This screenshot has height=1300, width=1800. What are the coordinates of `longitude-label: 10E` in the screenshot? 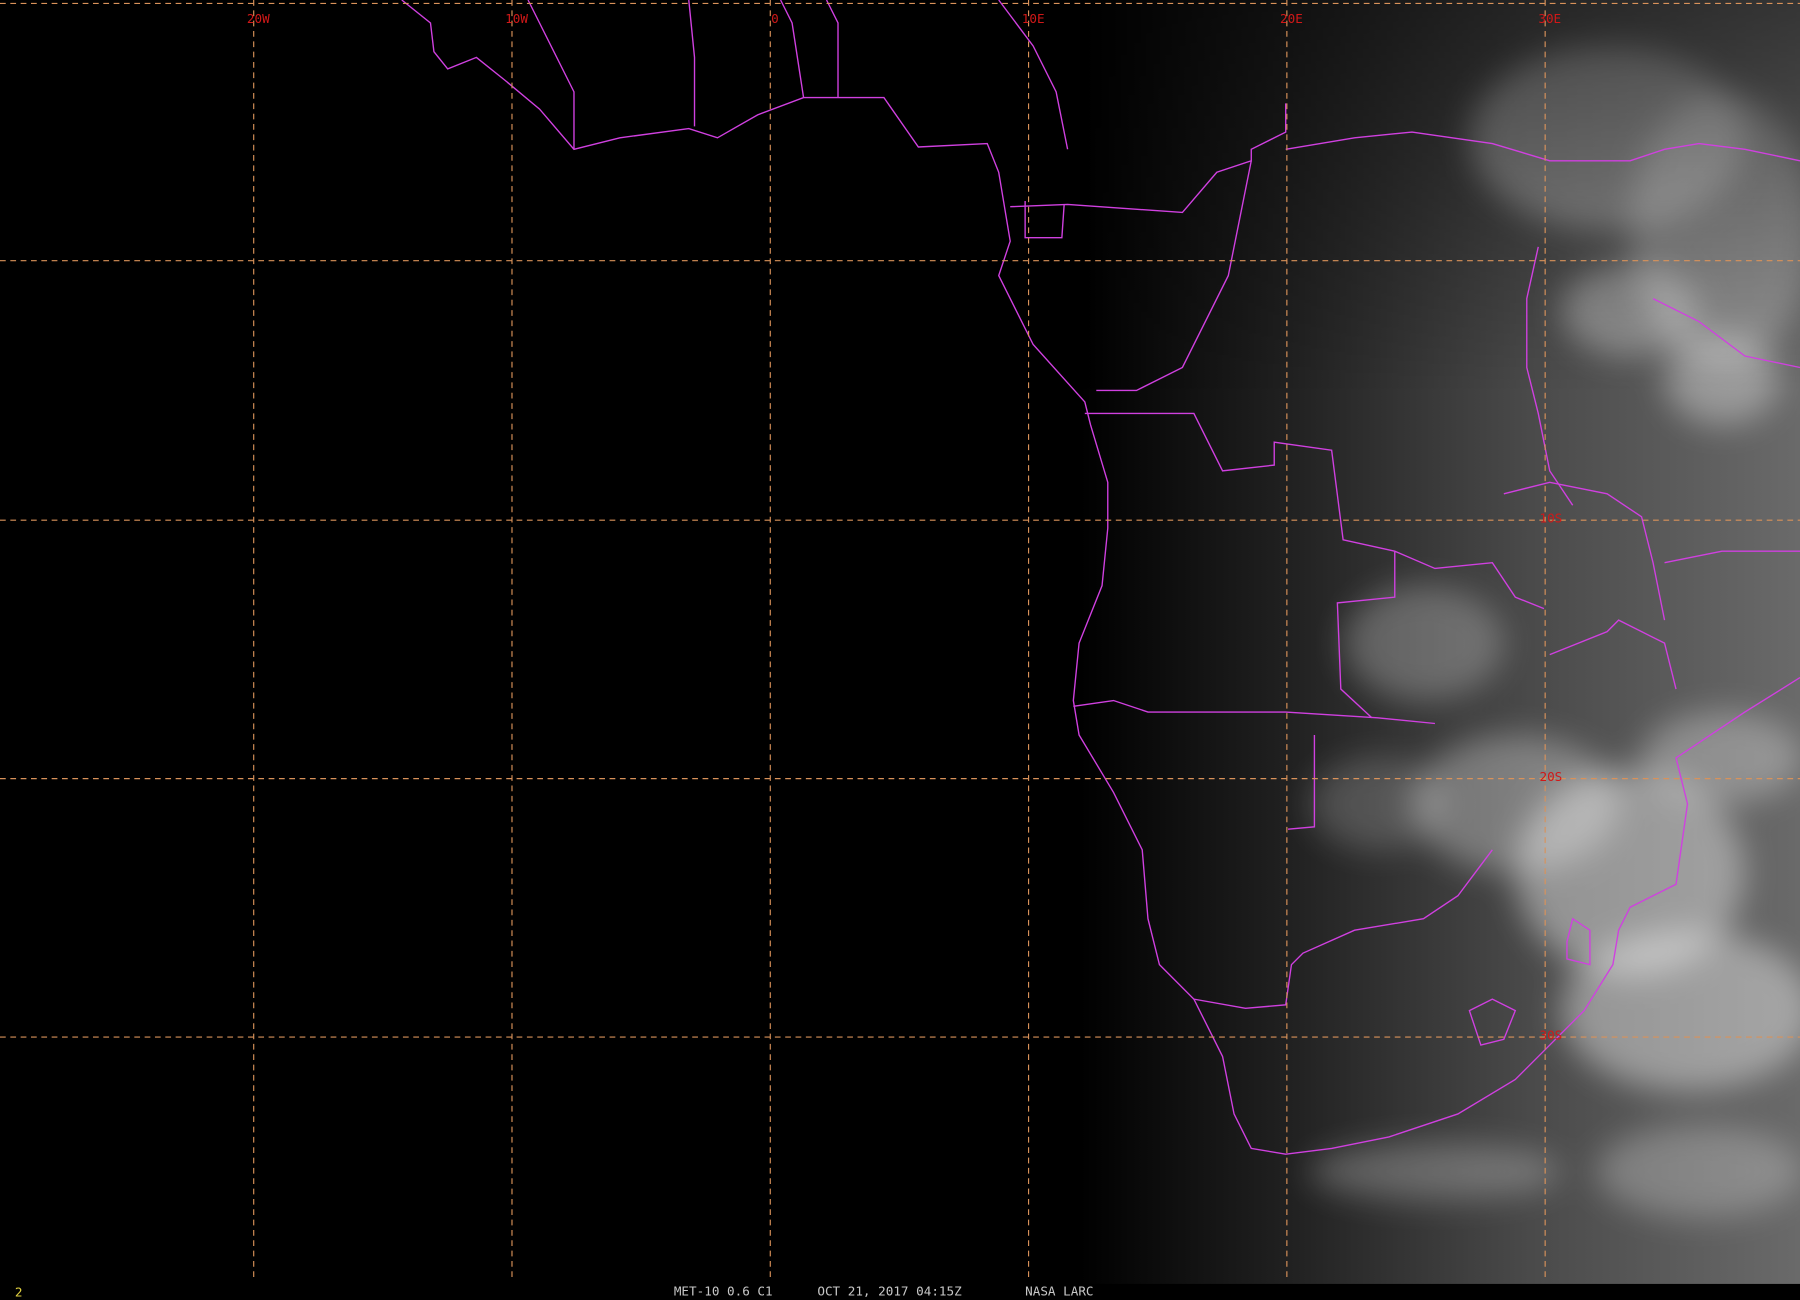 It's located at (1033, 18).